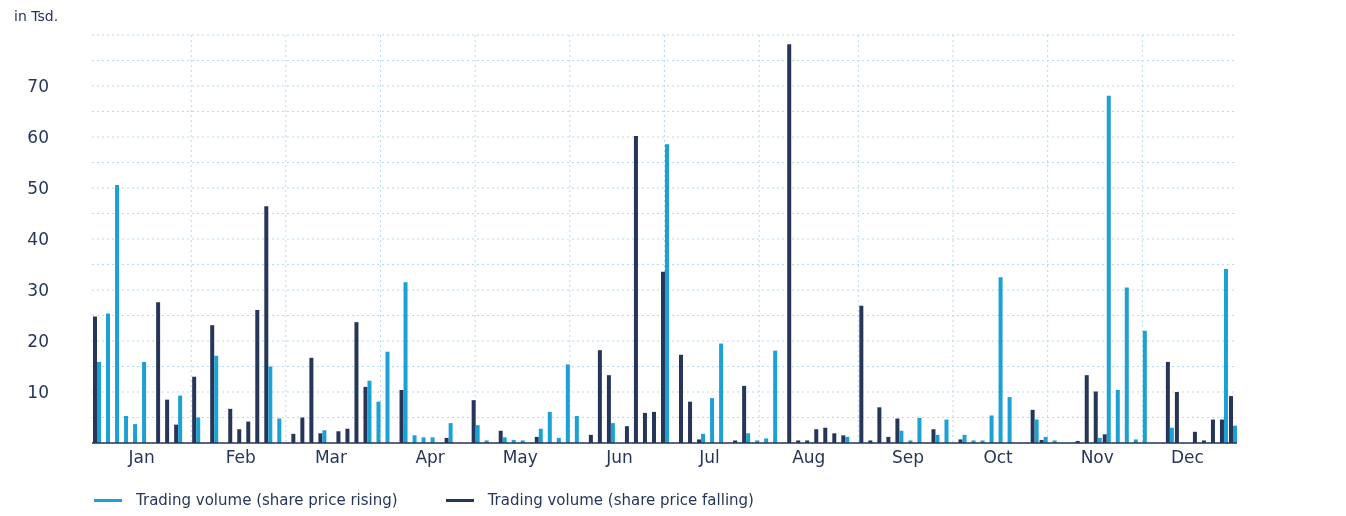  I want to click on x-tick-label: Apr, so click(430, 457).